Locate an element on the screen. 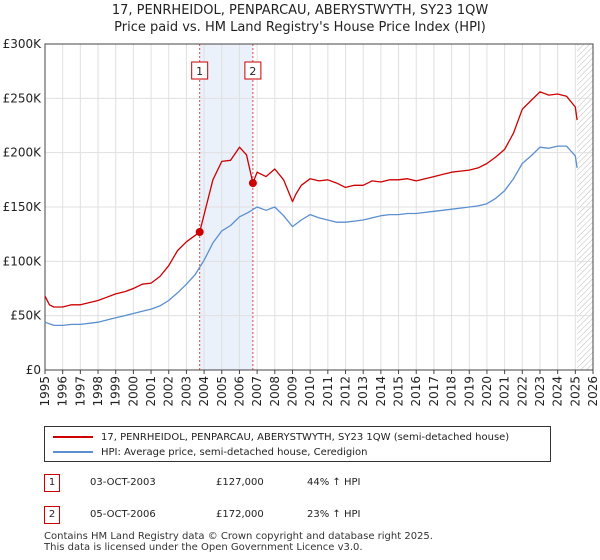 The image size is (600, 560). x-tick-label: 2013 is located at coordinates (363, 391).